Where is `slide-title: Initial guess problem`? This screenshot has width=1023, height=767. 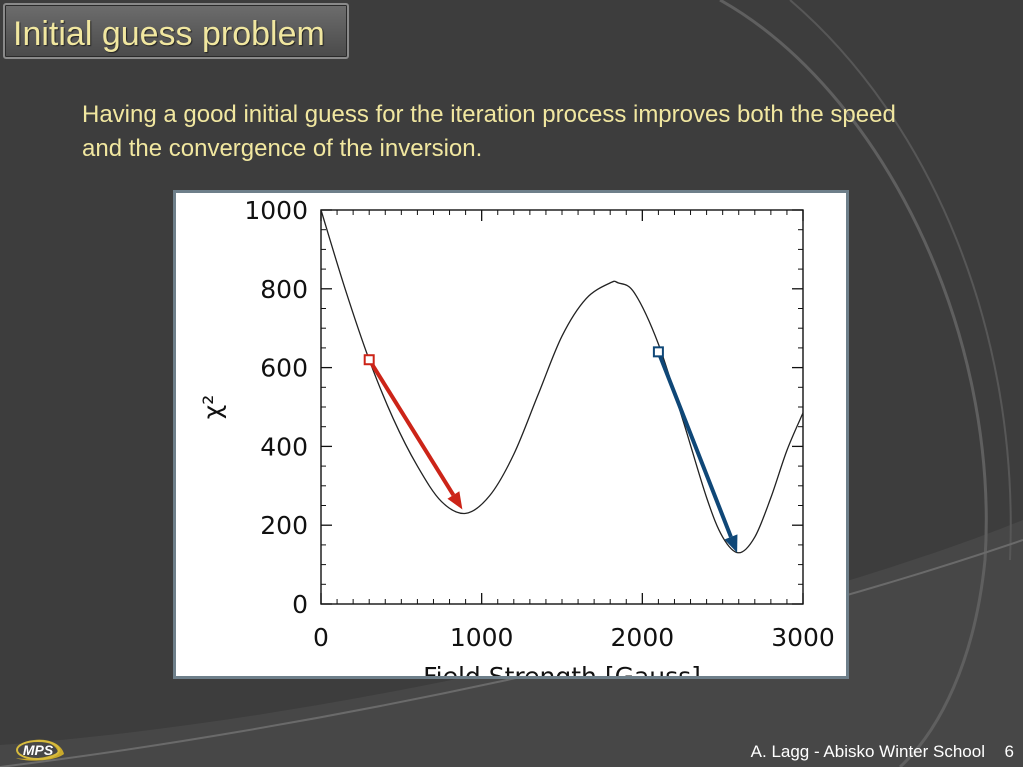
slide-title: Initial guess problem is located at coordinates (169, 34).